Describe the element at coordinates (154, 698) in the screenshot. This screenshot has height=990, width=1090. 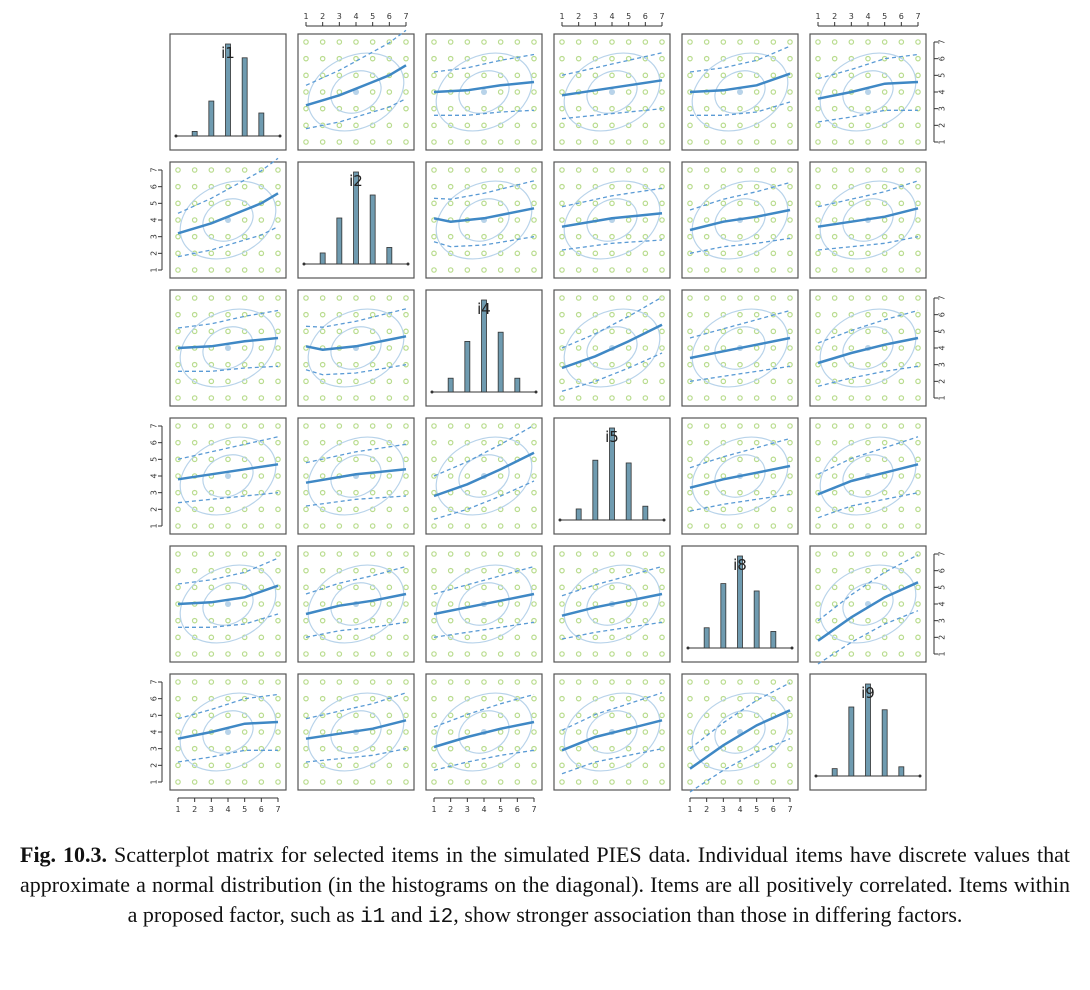
I see `tick-label: 6` at that location.